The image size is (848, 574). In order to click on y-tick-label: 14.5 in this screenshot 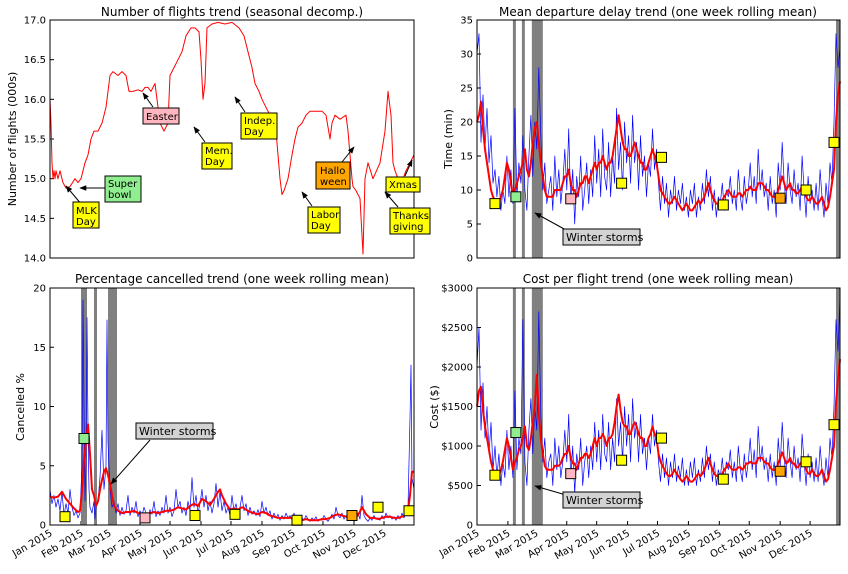, I will do `click(35, 219)`.